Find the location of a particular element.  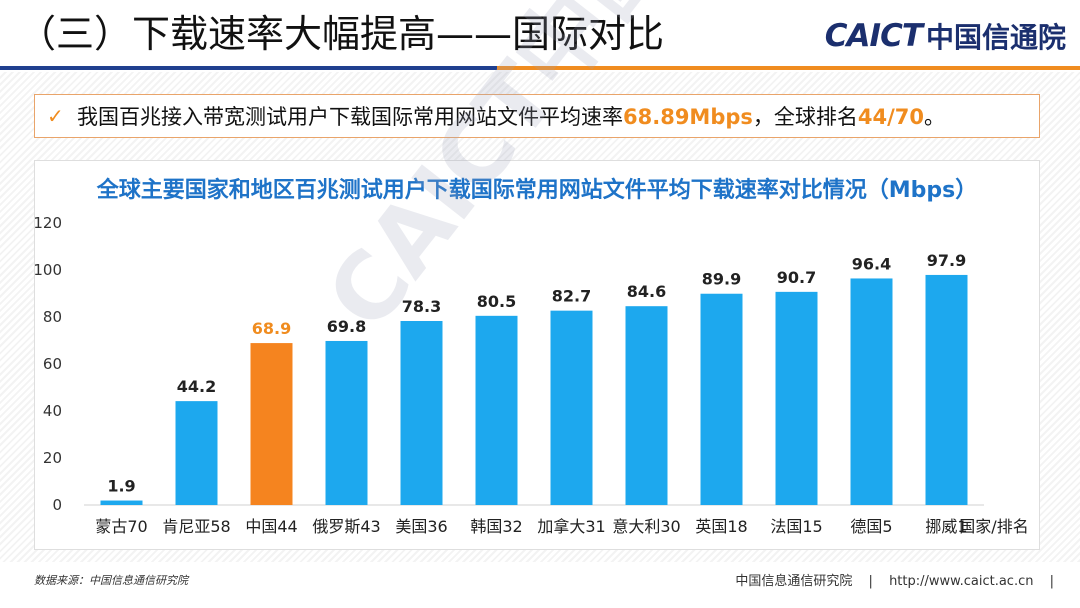

logo-chinese-text: 中国信通院 is located at coordinates (995, 37).